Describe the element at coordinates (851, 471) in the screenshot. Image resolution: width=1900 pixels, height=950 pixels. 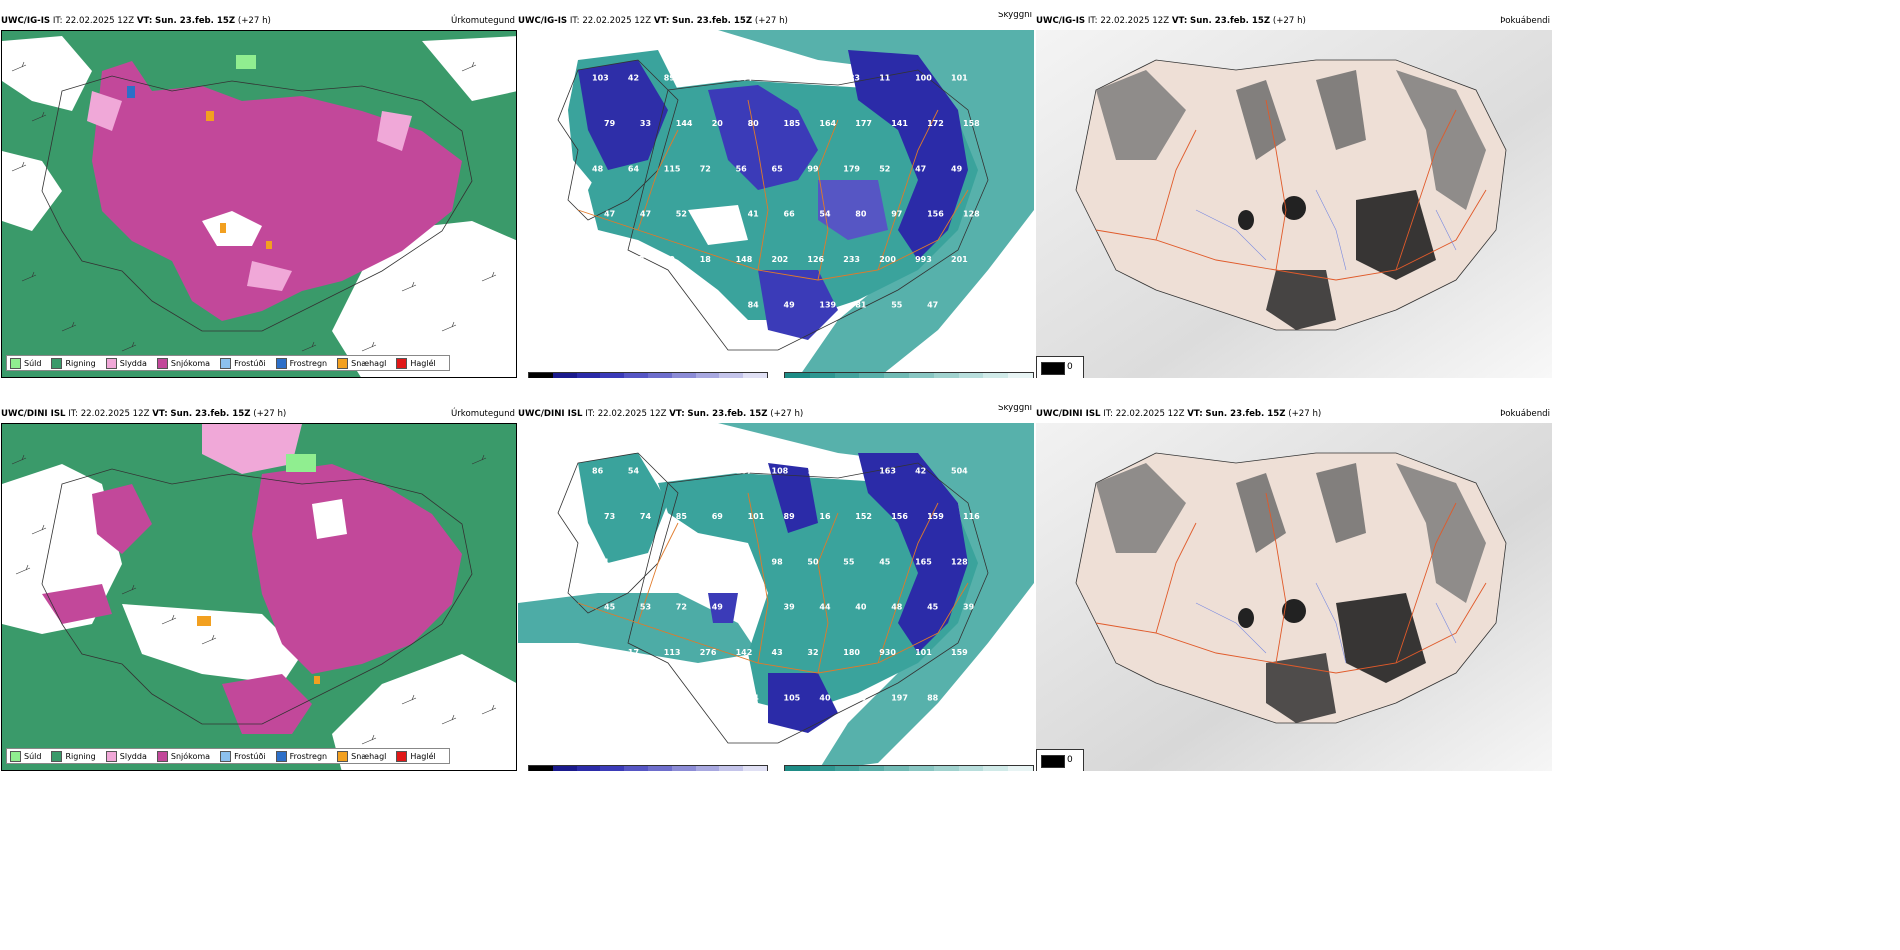
I see `visibility-value-label: 143` at that location.